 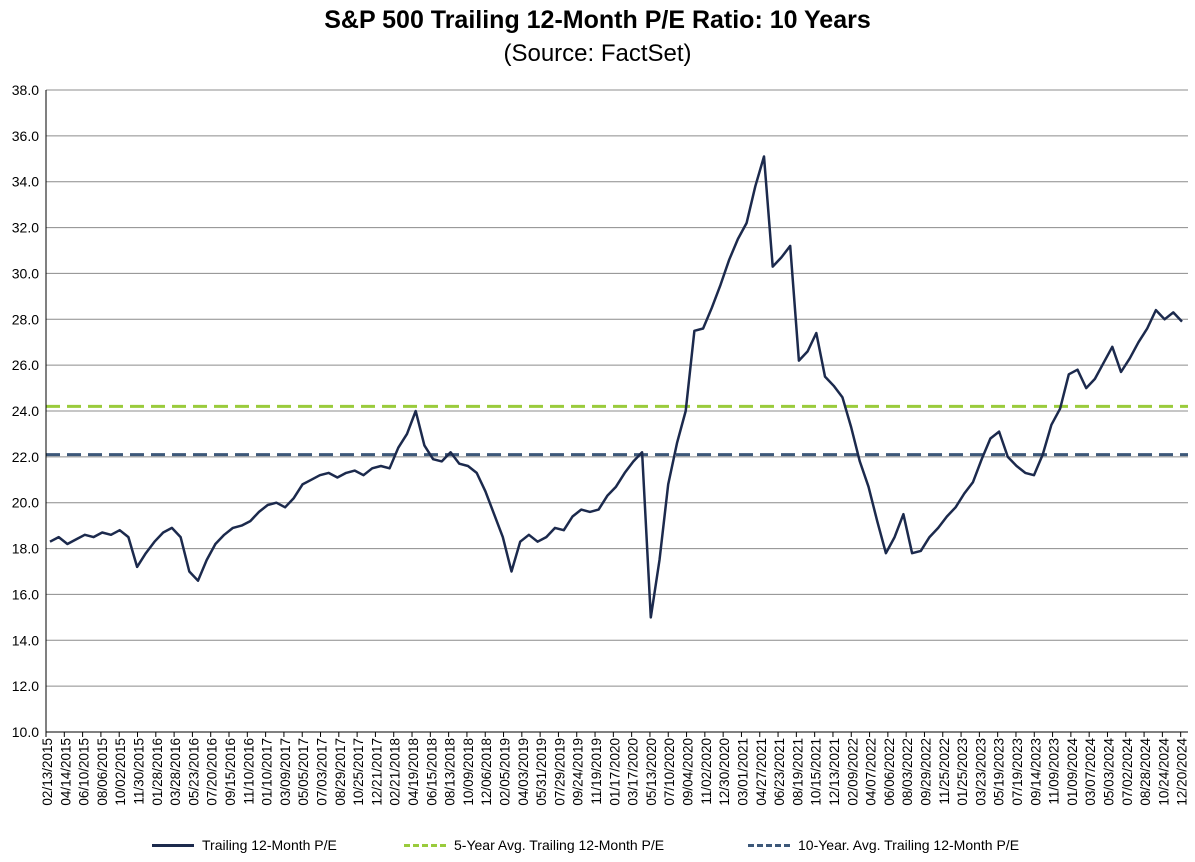 What do you see at coordinates (120, 772) in the screenshot?
I see `x-tick-label: 10/02/2015` at bounding box center [120, 772].